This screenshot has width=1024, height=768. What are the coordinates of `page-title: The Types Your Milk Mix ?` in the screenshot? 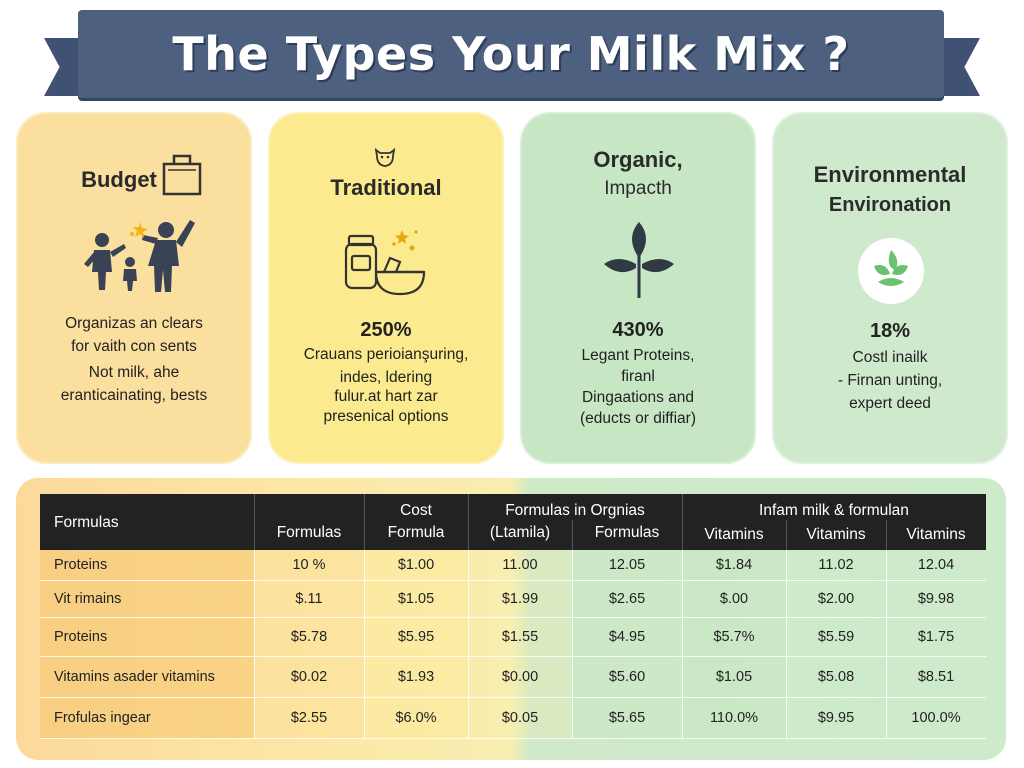 It's located at (511, 54).